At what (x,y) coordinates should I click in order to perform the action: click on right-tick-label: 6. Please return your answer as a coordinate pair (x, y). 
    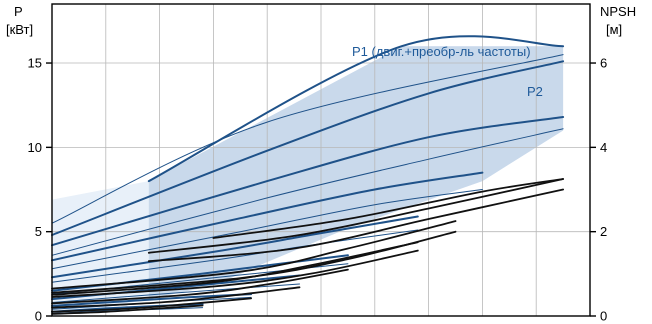
    Looking at the image, I should click on (603, 63).